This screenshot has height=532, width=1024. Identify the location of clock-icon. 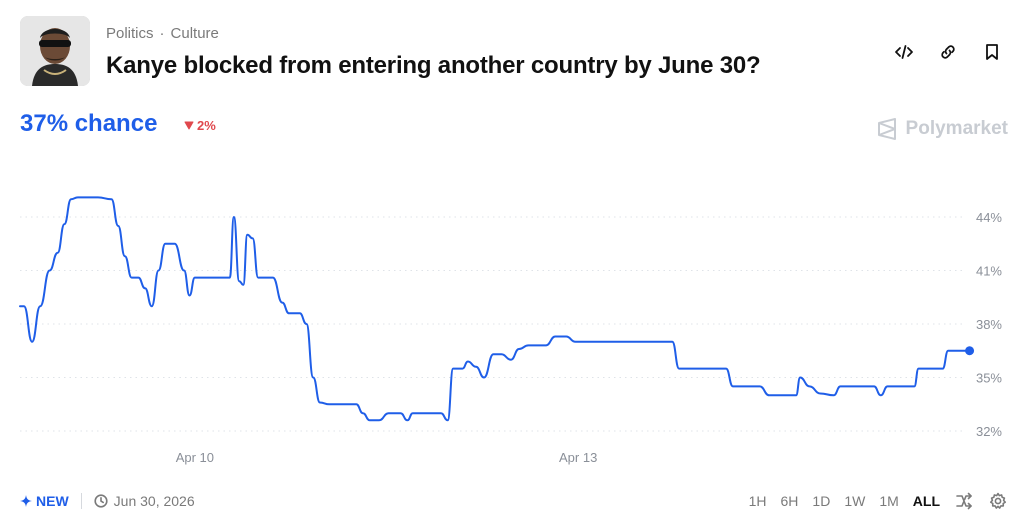
(101, 501).